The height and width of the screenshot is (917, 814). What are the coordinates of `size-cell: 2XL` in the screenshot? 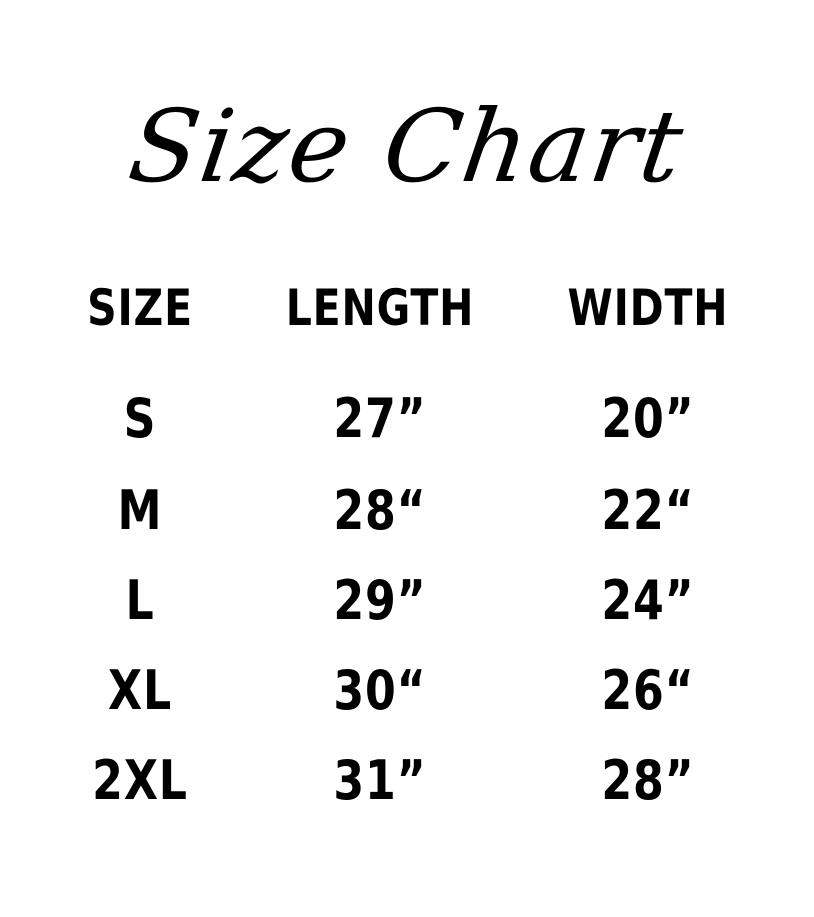 It's located at (140, 780).